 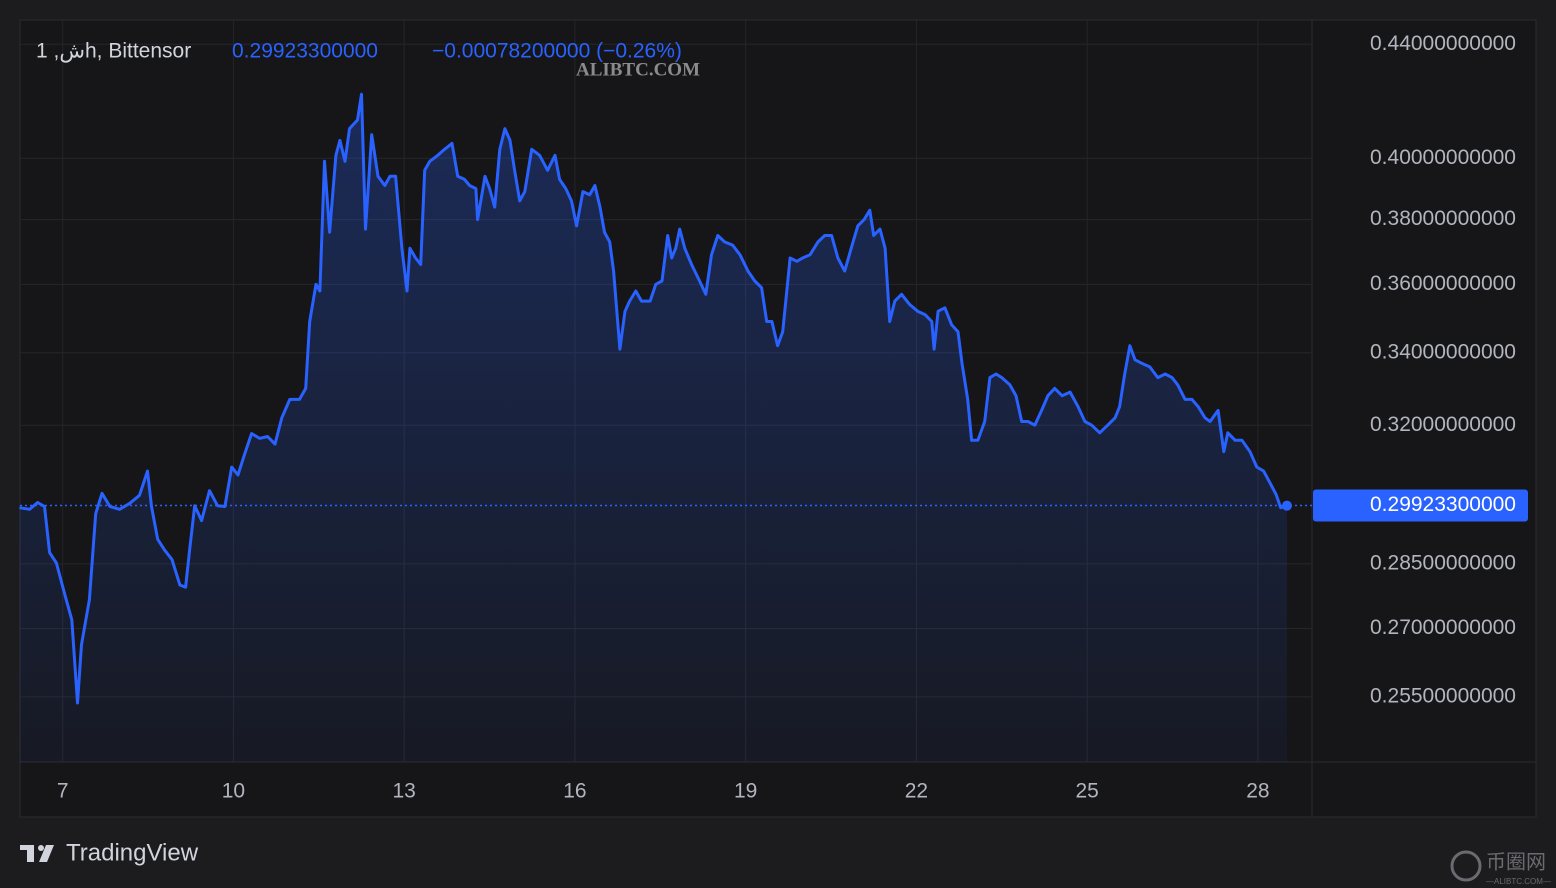 What do you see at coordinates (574, 791) in the screenshot?
I see `x-tick-label: 16` at bounding box center [574, 791].